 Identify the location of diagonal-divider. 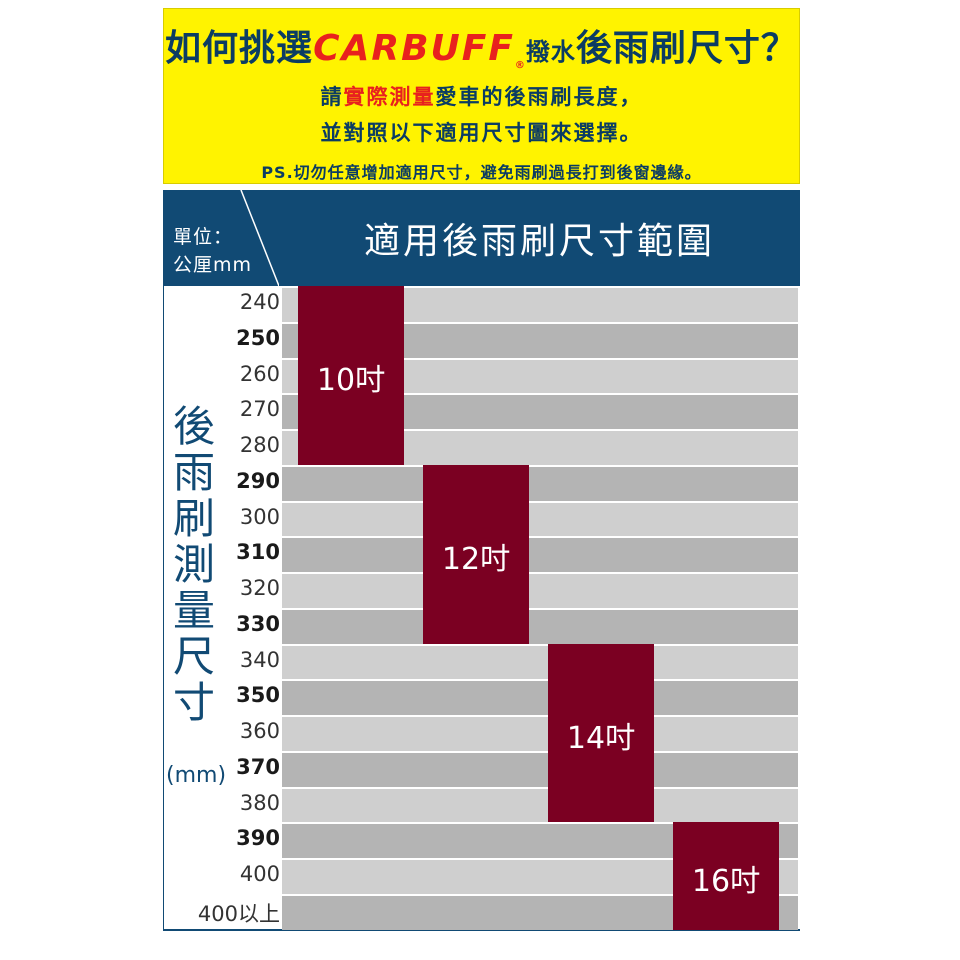
(259, 238).